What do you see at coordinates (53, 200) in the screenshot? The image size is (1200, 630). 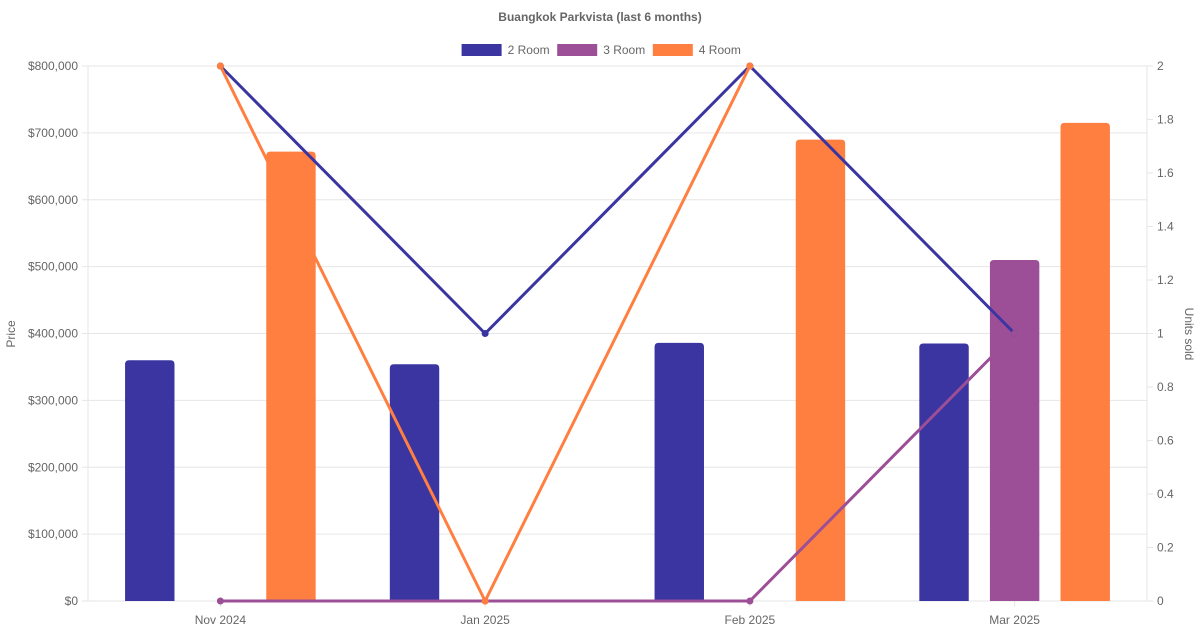 I see `left-tick-label: $600,000` at bounding box center [53, 200].